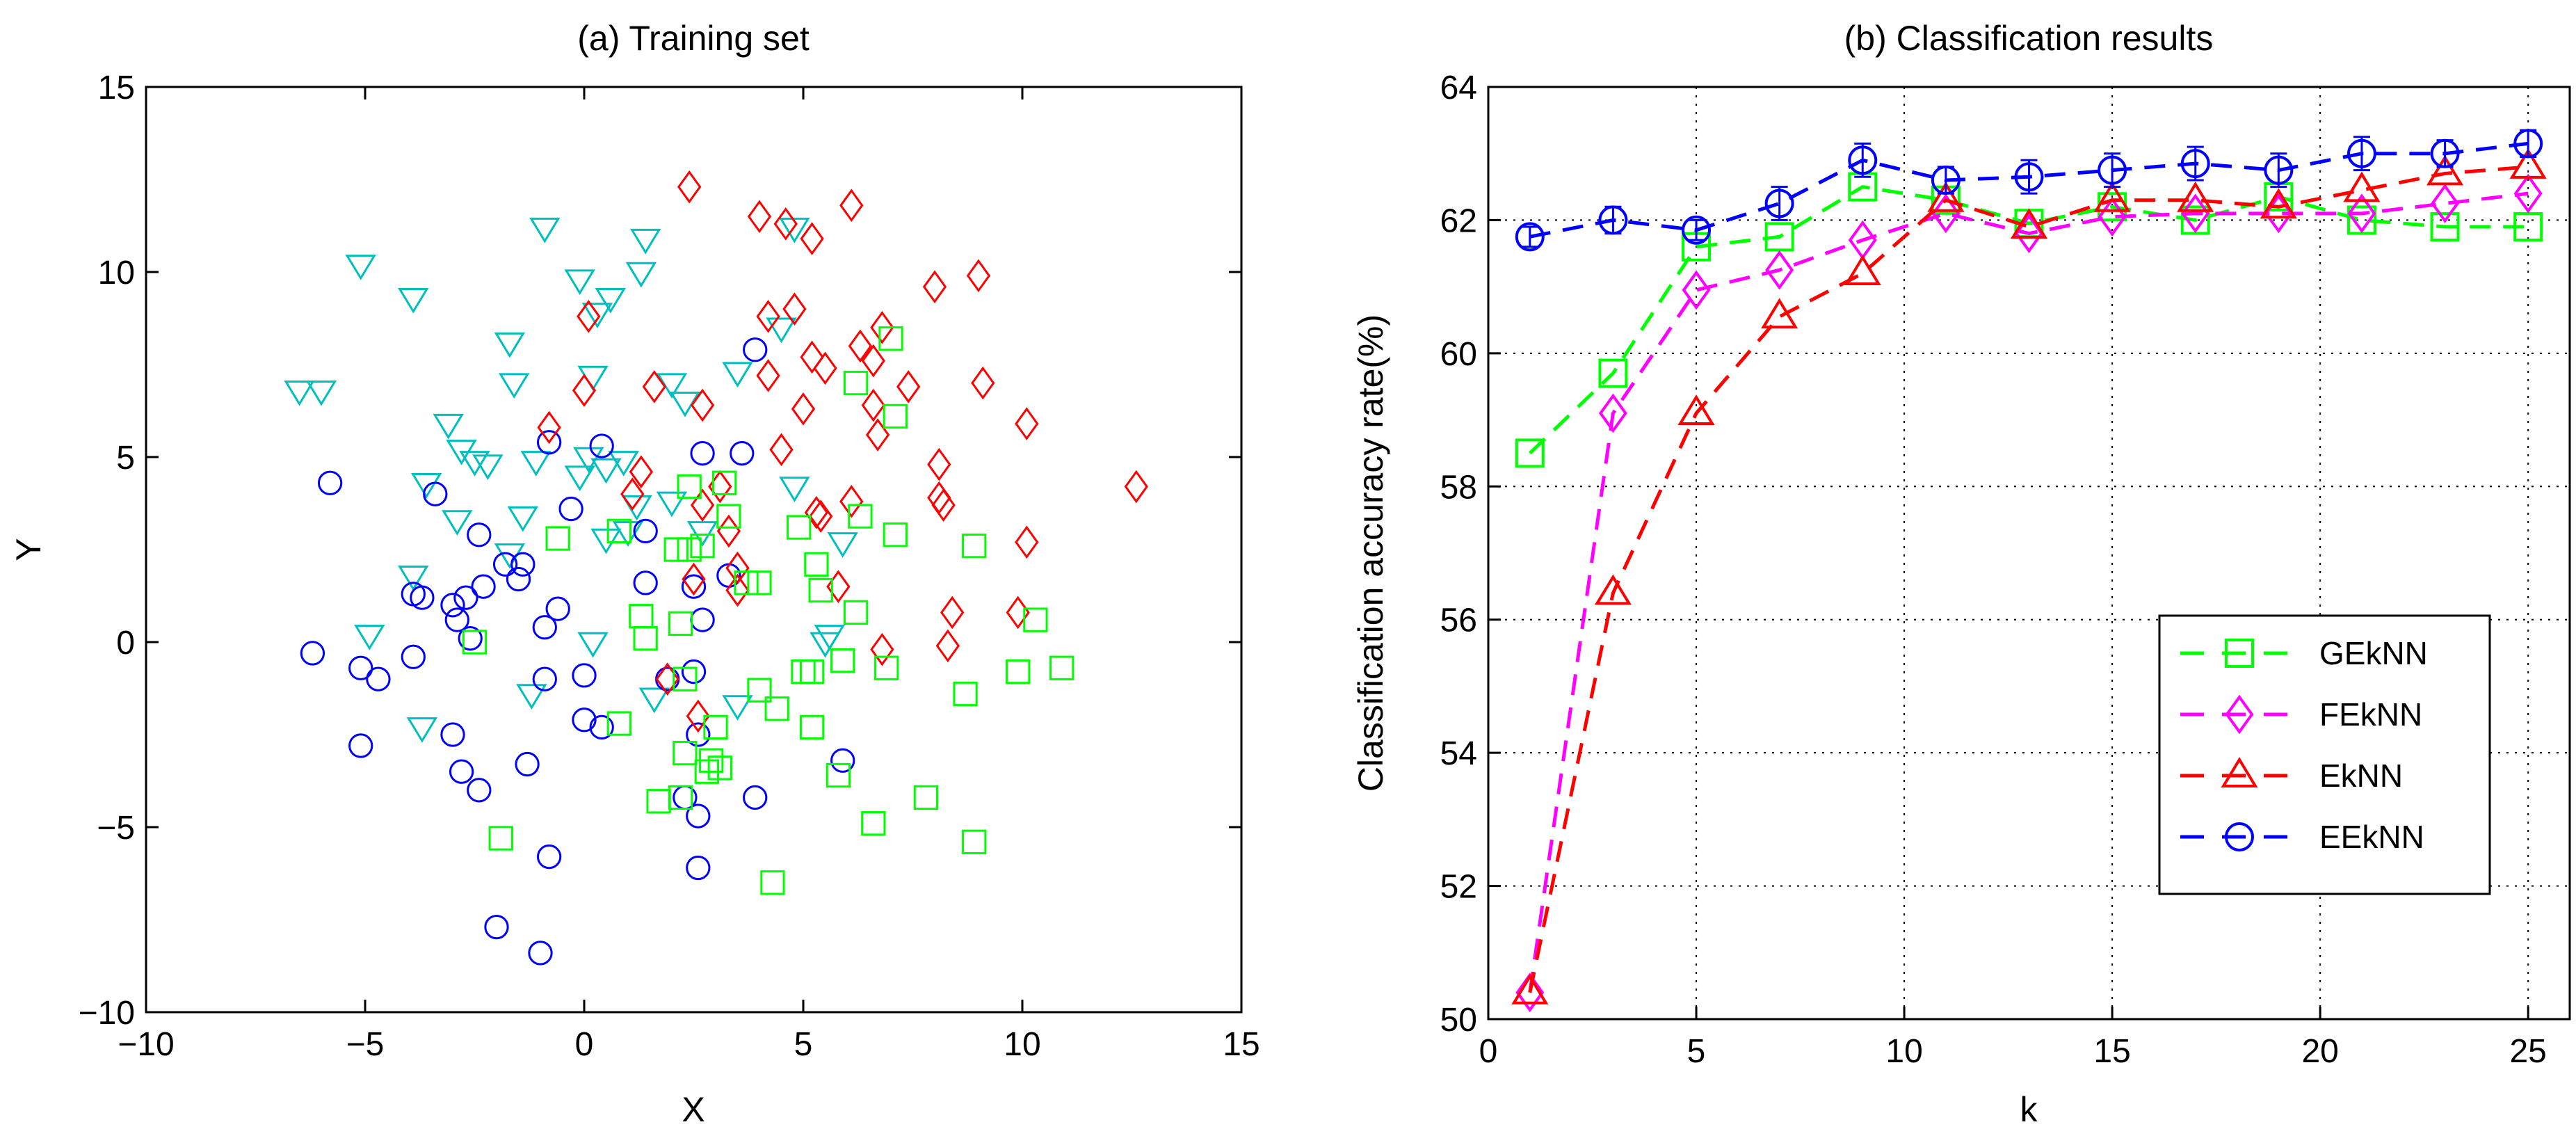 This screenshot has width=2576, height=1136. Describe the element at coordinates (366, 1044) in the screenshot. I see `x-tick-label: −5` at that location.